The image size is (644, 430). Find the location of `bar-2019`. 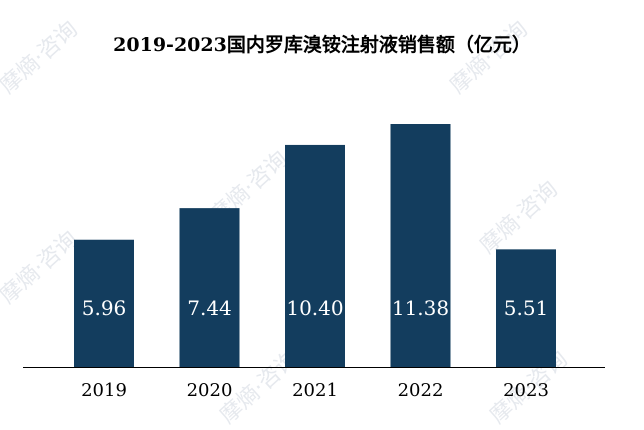

bar-2019 is located at coordinates (104, 303).